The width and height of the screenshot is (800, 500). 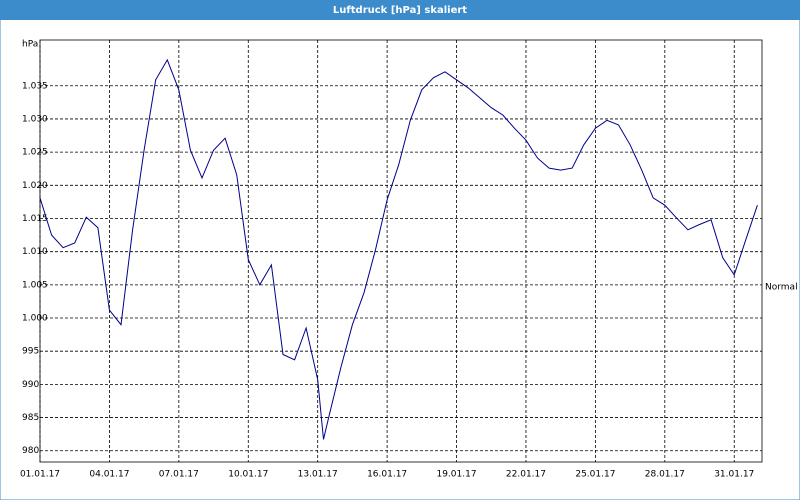 What do you see at coordinates (781, 287) in the screenshot?
I see `reference-label: Normal` at bounding box center [781, 287].